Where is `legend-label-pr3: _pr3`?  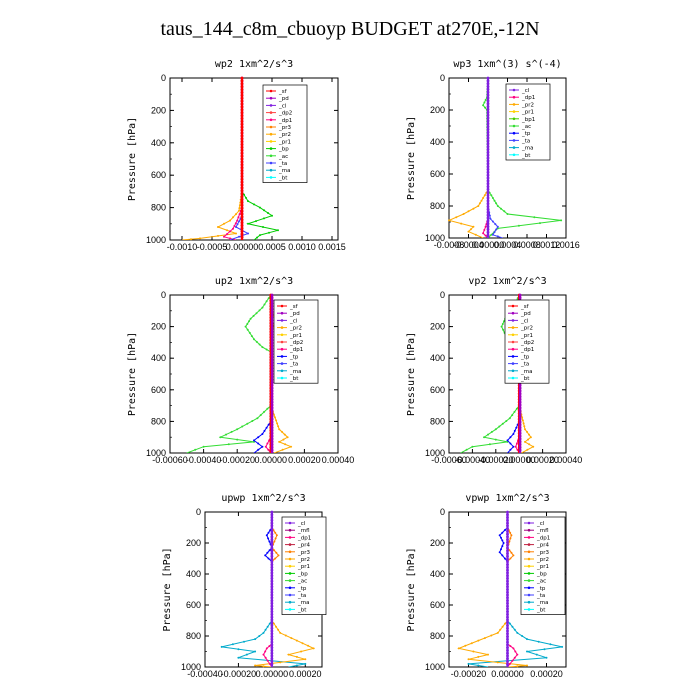
legend-label-pr3: _pr3 is located at coordinates (285, 128).